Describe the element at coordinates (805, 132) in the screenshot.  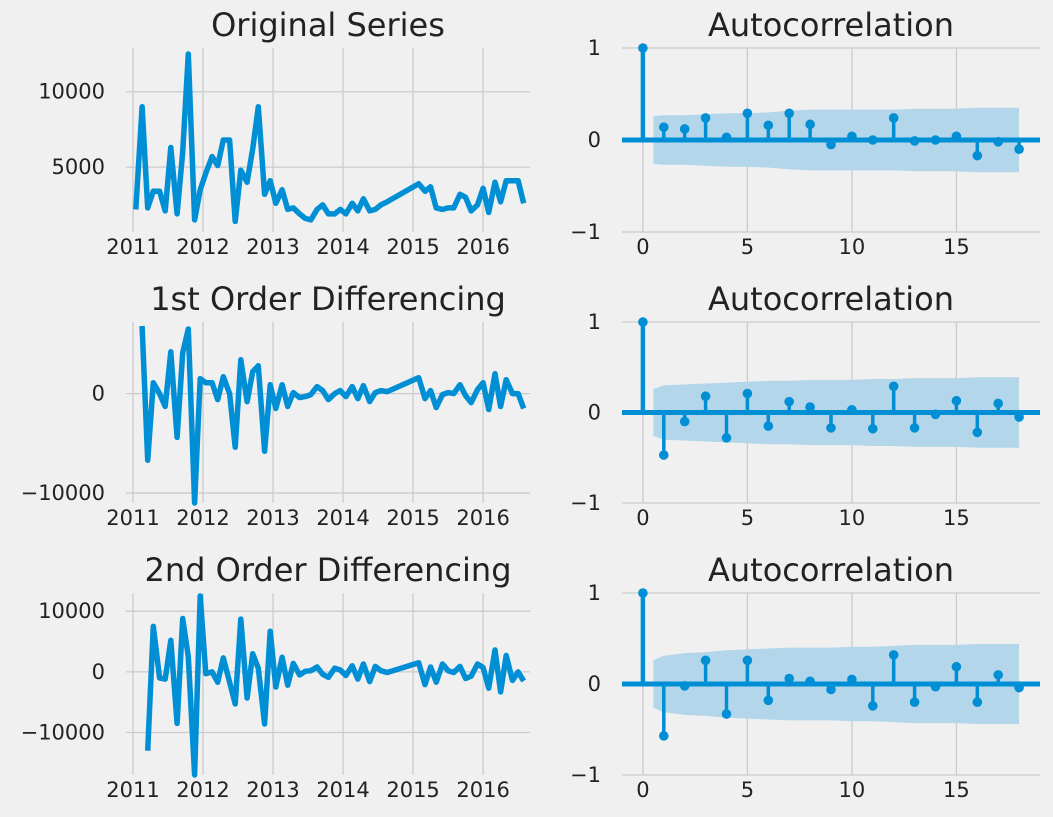
I see `subplot-2: Autocorrelation 0 5 10 15 −1 0 1` at that location.